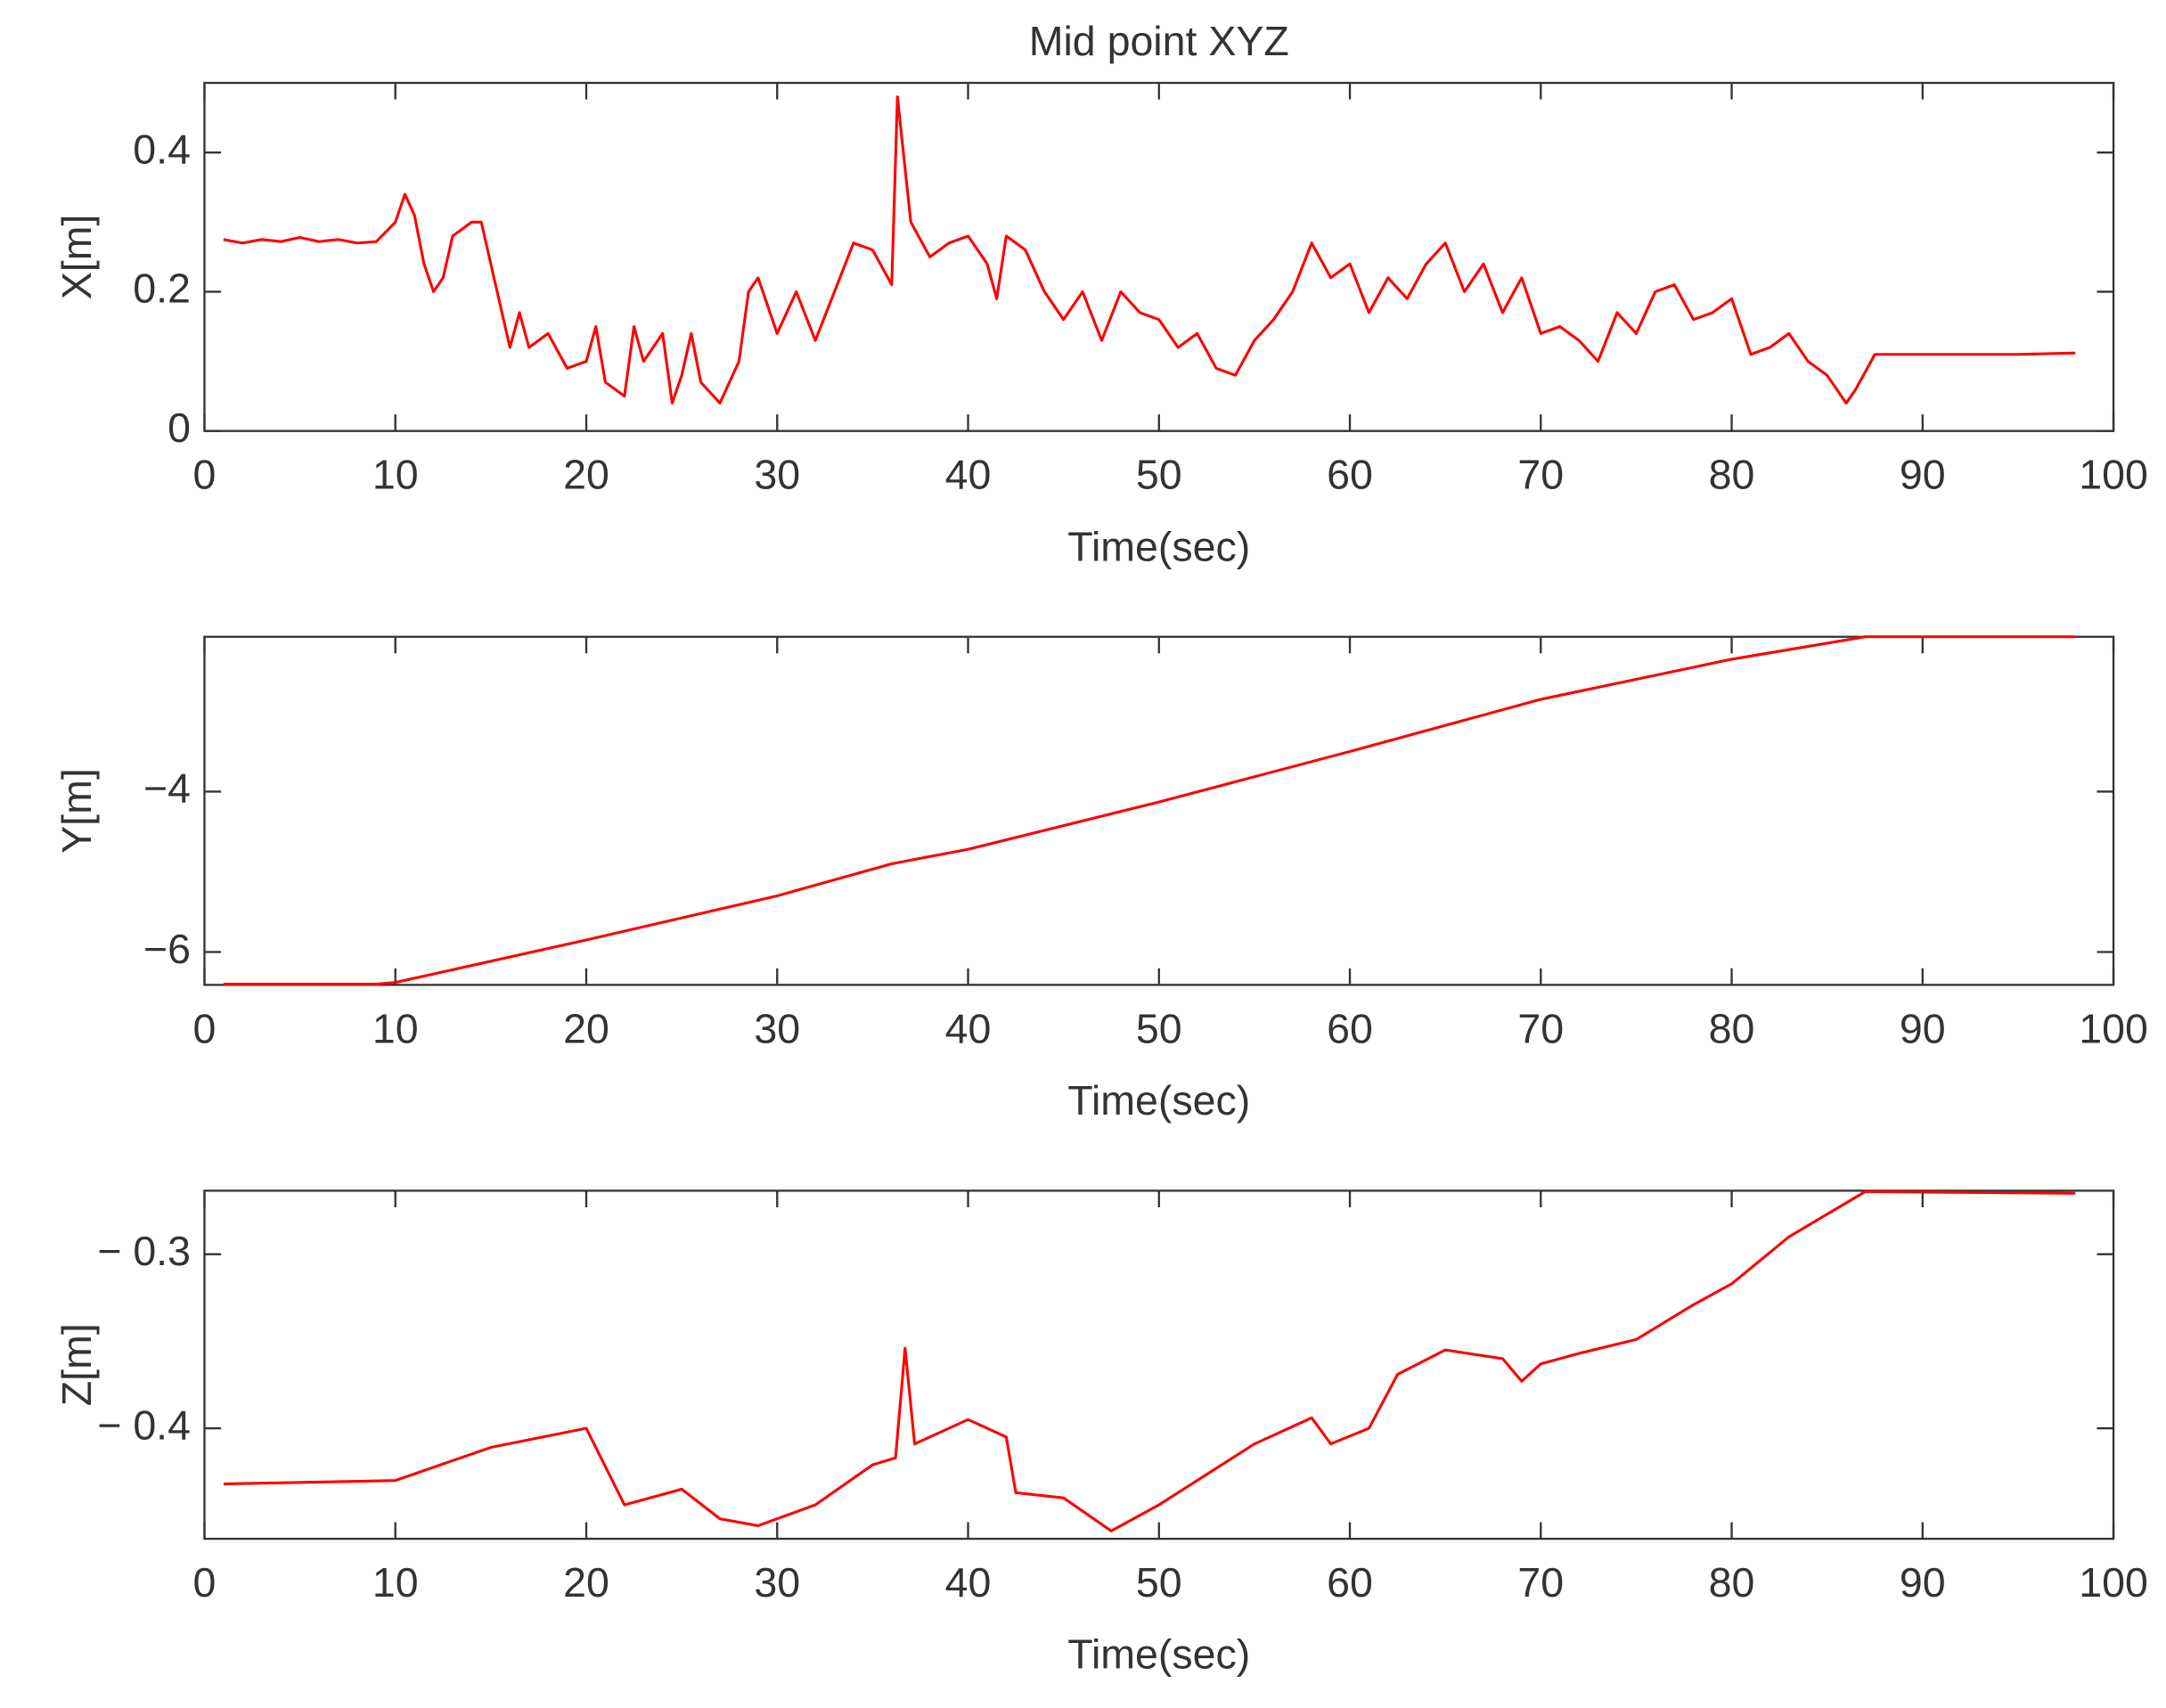  What do you see at coordinates (1159, 41) in the screenshot?
I see `chart-title: Mid point XYZ` at bounding box center [1159, 41].